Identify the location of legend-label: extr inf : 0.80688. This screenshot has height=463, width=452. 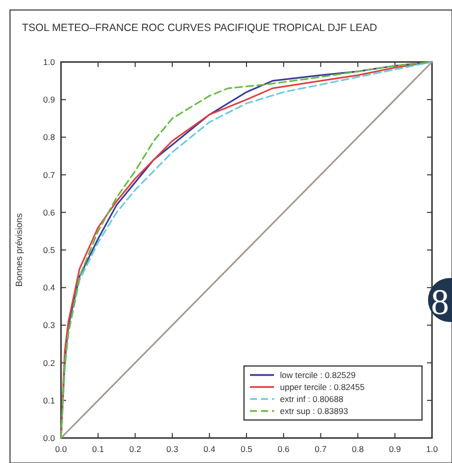
(312, 399).